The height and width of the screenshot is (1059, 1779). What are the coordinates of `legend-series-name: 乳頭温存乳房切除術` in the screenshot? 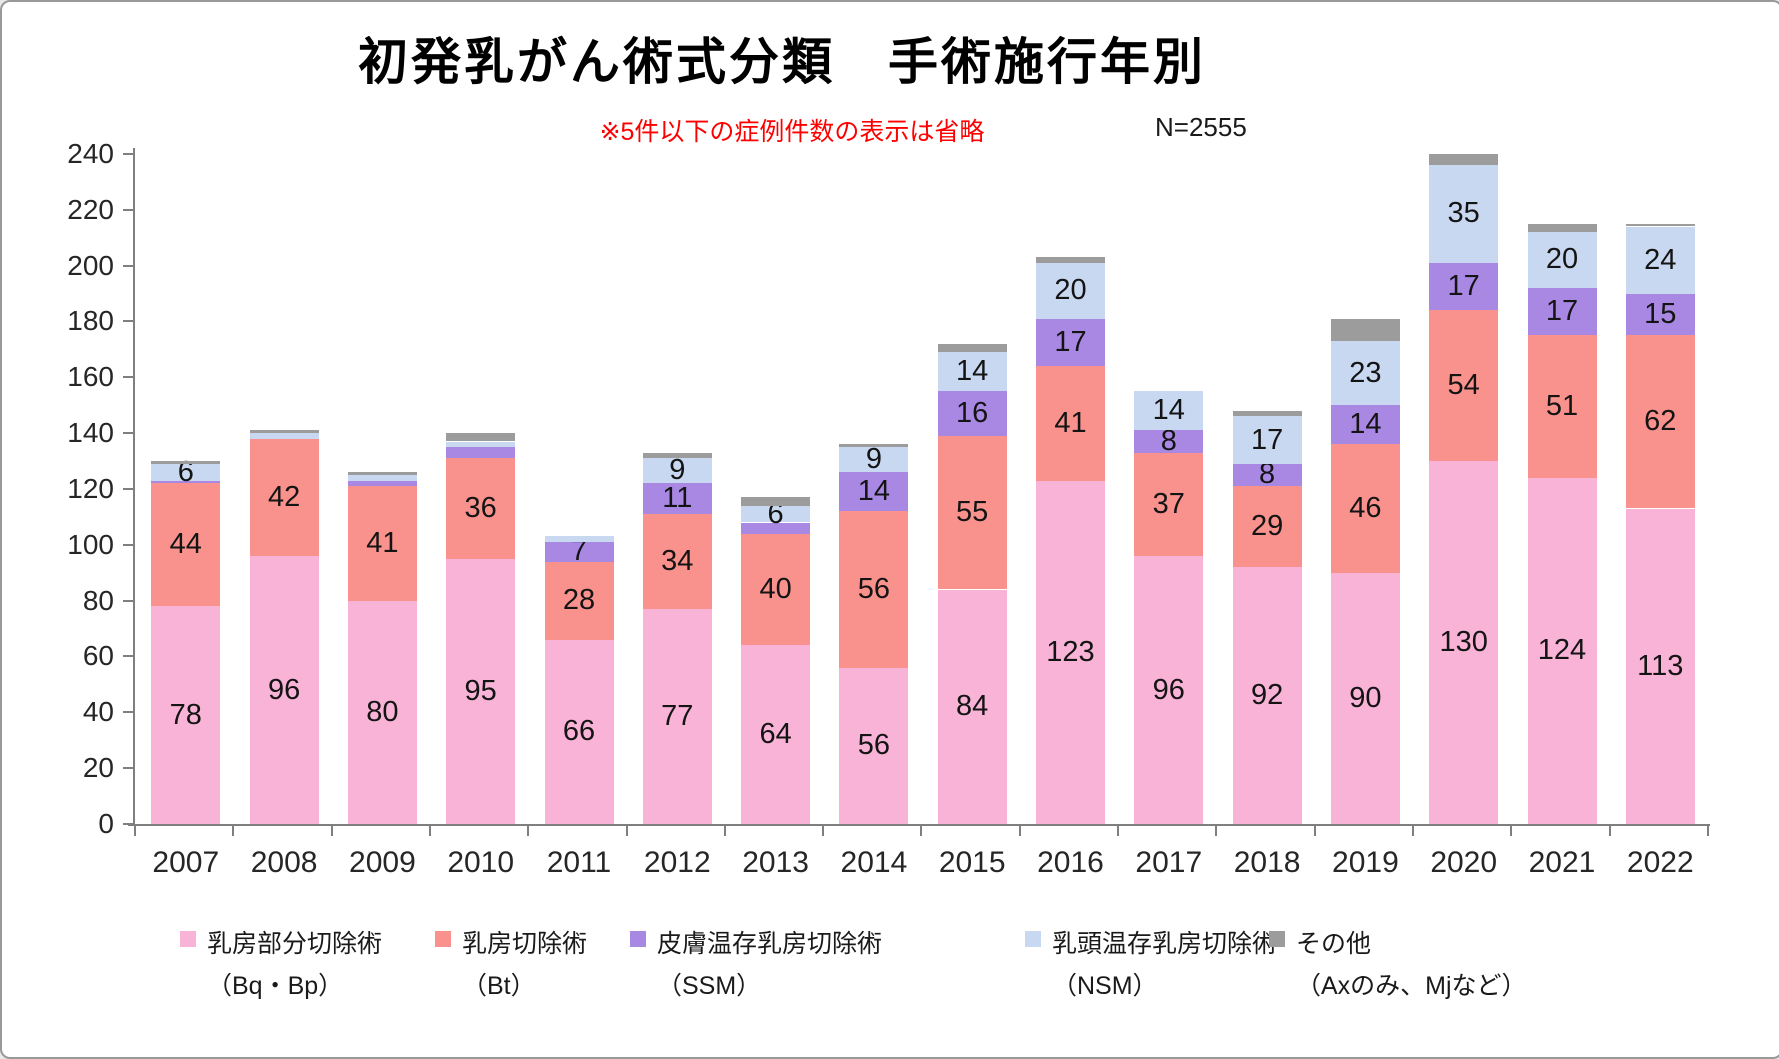 It's located at (1165, 944).